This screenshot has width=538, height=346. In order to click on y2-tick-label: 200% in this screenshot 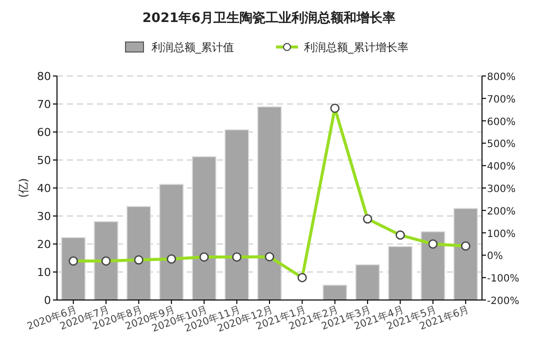, I will do `click(501, 212)`.